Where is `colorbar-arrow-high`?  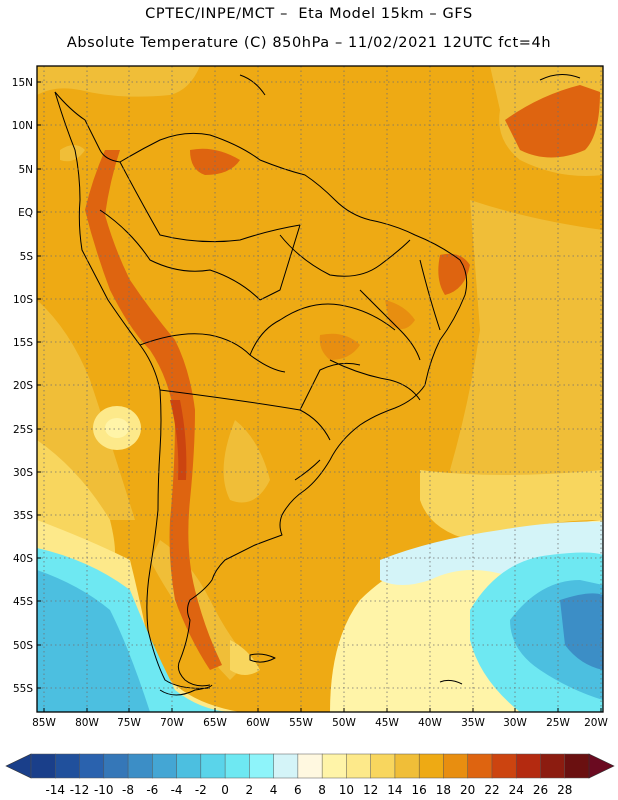
colorbar-arrow-high is located at coordinates (601, 766).